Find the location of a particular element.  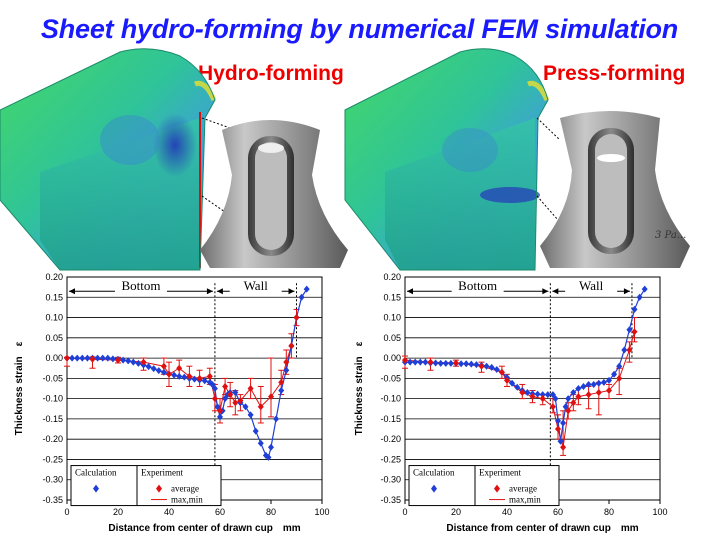

y-tick-label: 0.10 is located at coordinates (54, 318).